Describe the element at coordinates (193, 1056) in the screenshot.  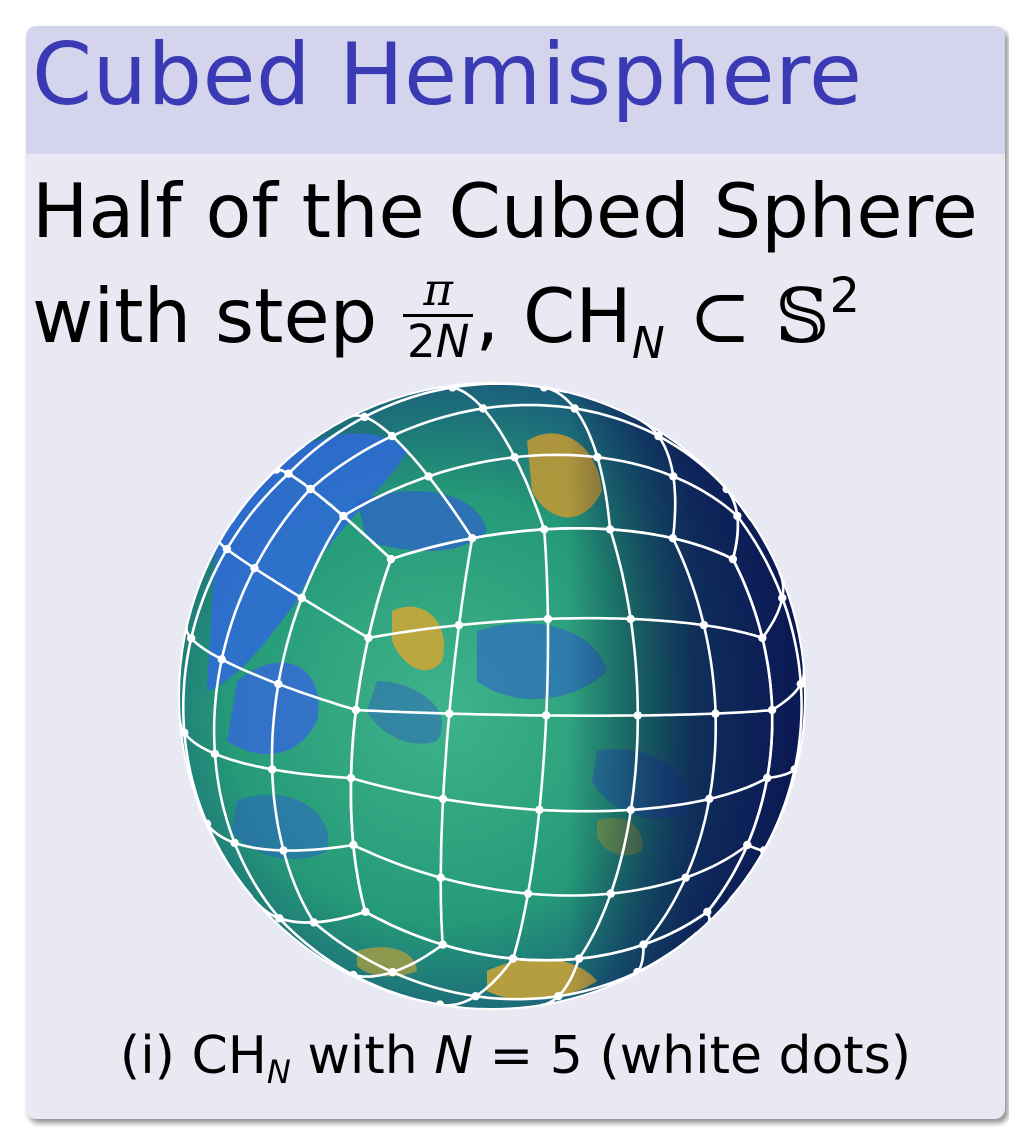
I see `caption-prefix: (i) CH` at that location.